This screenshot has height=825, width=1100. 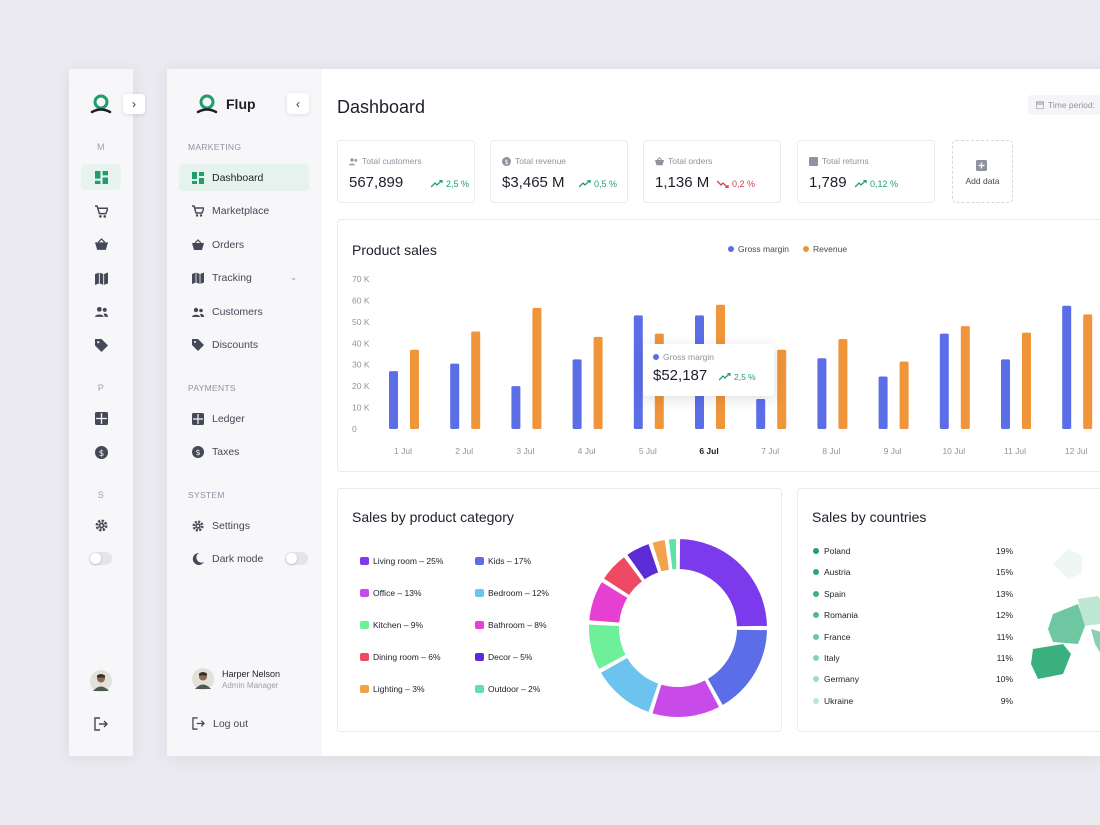 I want to click on mini-item-marketplace, so click(x=101, y=211).